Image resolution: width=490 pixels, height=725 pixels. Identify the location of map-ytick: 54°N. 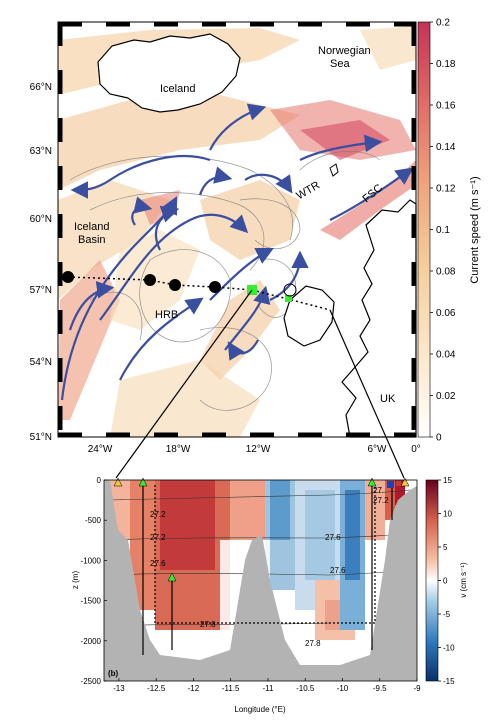
(41, 362).